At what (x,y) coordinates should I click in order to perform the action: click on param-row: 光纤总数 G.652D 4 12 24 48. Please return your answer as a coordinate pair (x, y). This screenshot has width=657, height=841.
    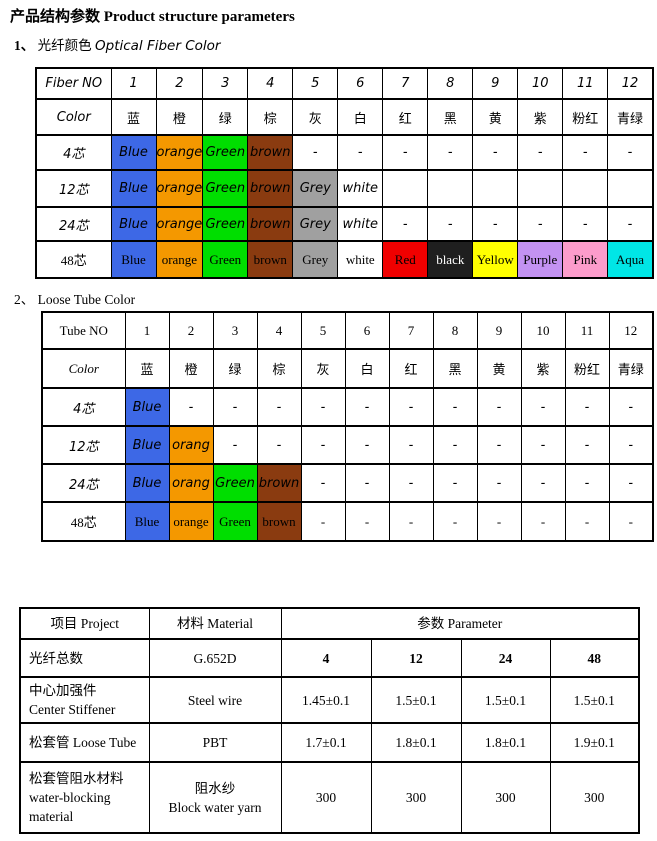
    Looking at the image, I should click on (329, 658).